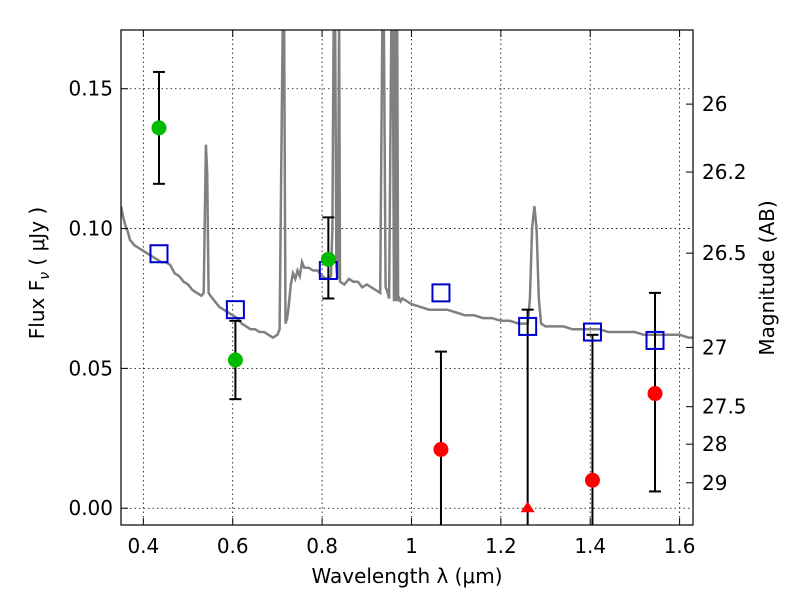 The image size is (800, 600). What do you see at coordinates (90, 368) in the screenshot?
I see `y-tick-label: 0.05` at bounding box center [90, 368].